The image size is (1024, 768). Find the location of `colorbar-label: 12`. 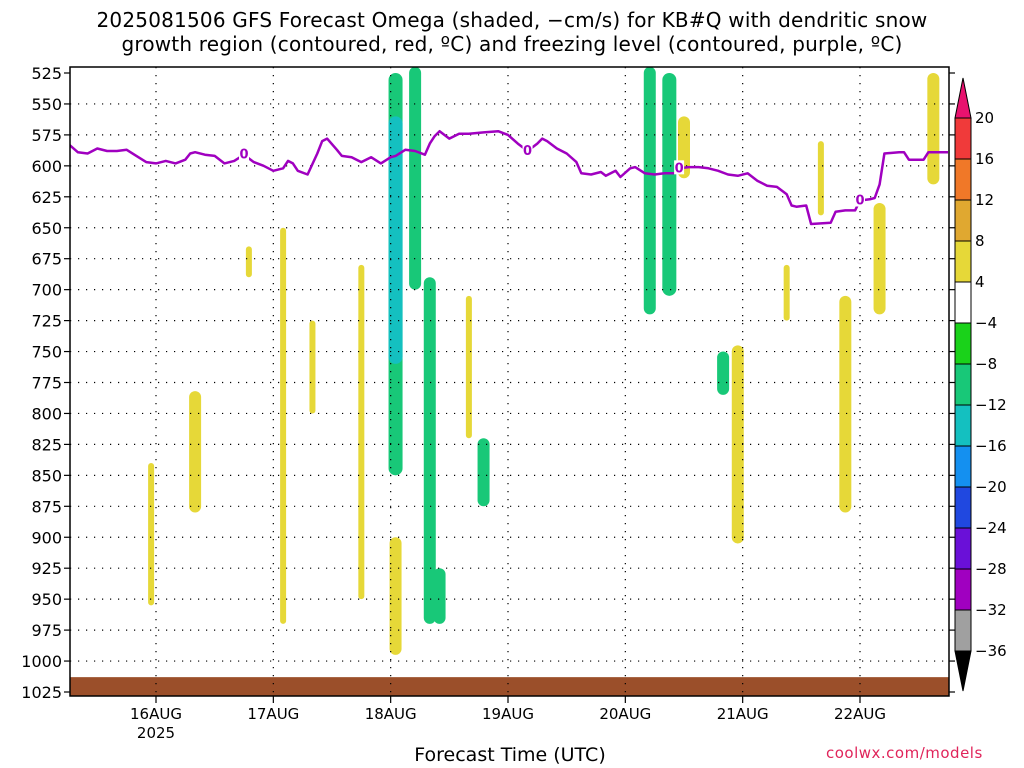

colorbar-label: 12 is located at coordinates (984, 200).